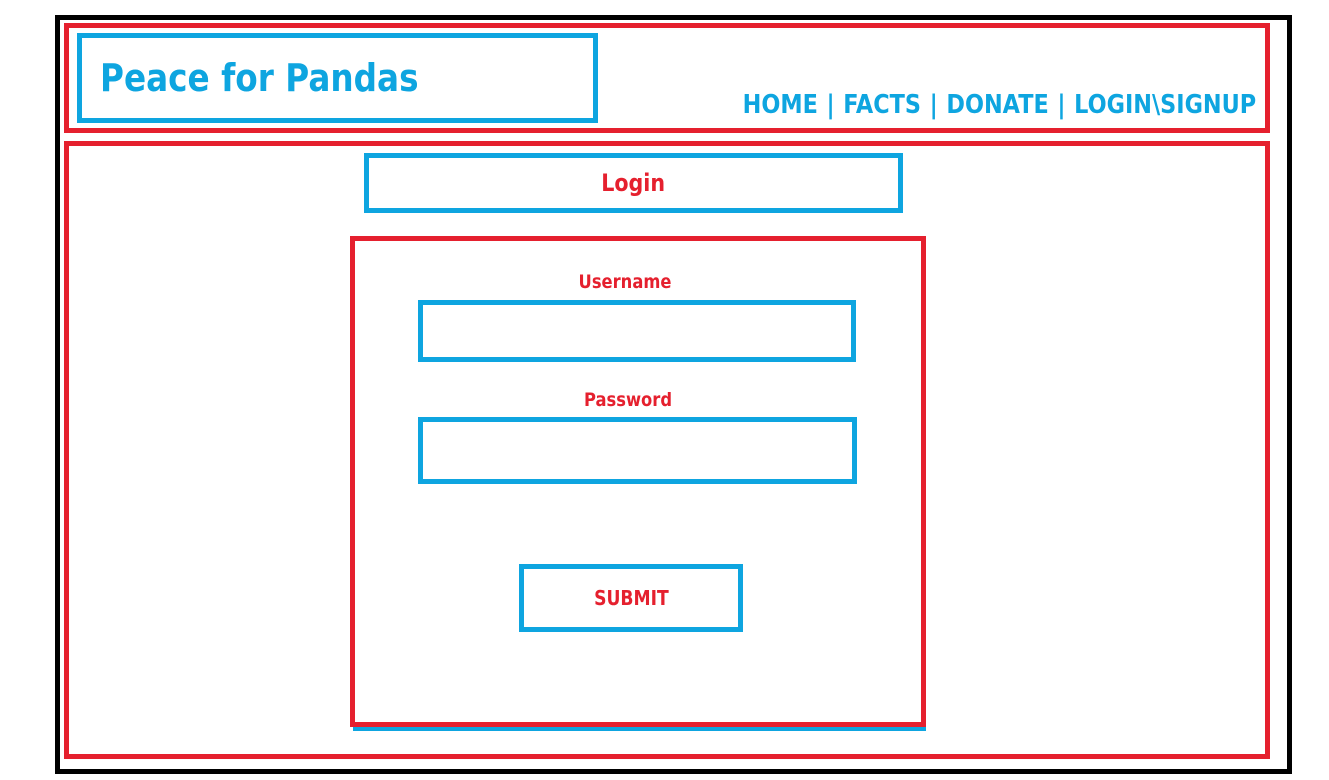 The height and width of the screenshot is (780, 1329). What do you see at coordinates (637, 450) in the screenshot?
I see `password-input` at bounding box center [637, 450].